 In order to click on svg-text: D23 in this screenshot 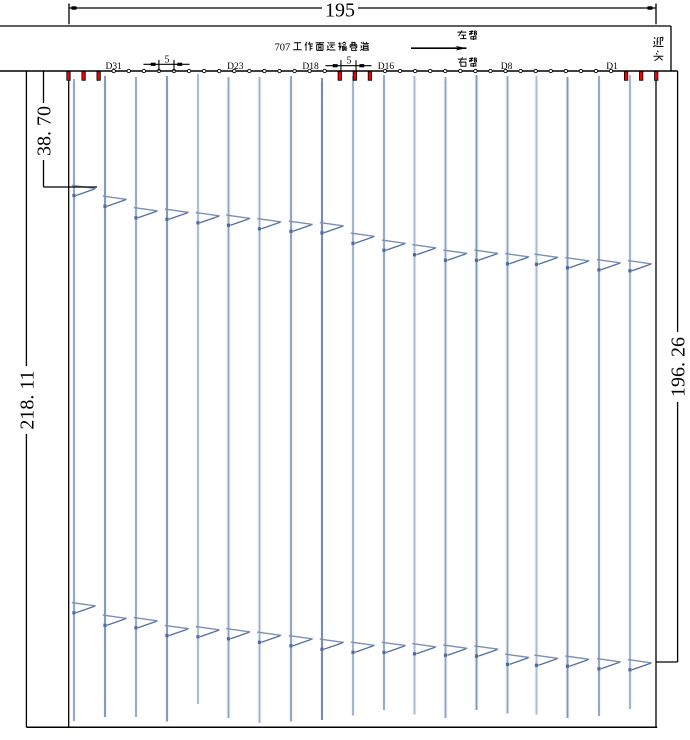, I will do `click(235, 67)`.